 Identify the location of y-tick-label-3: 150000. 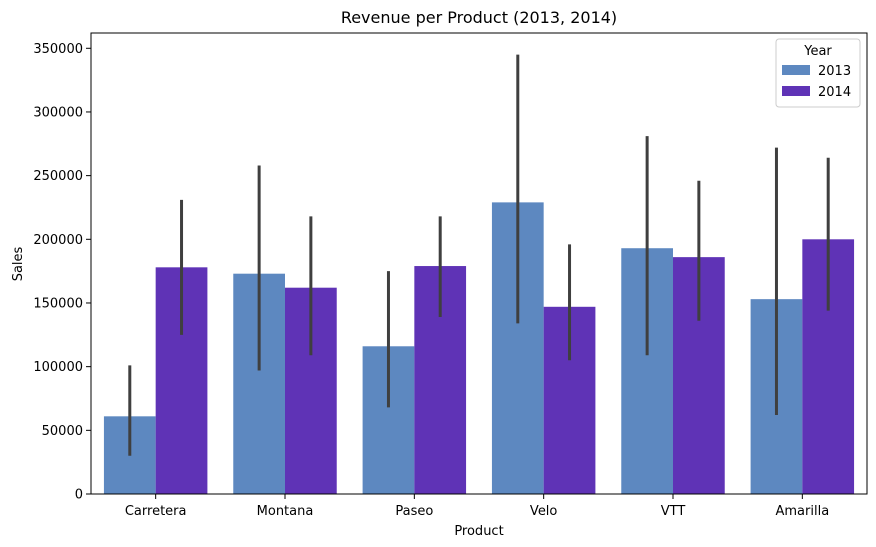
(58, 303).